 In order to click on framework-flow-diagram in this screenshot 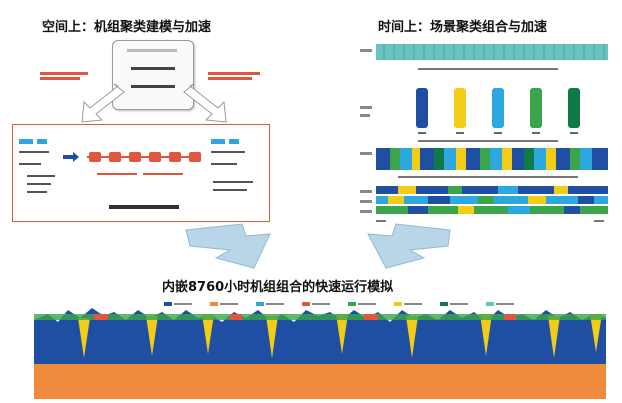, I will do `click(136, 174)`.